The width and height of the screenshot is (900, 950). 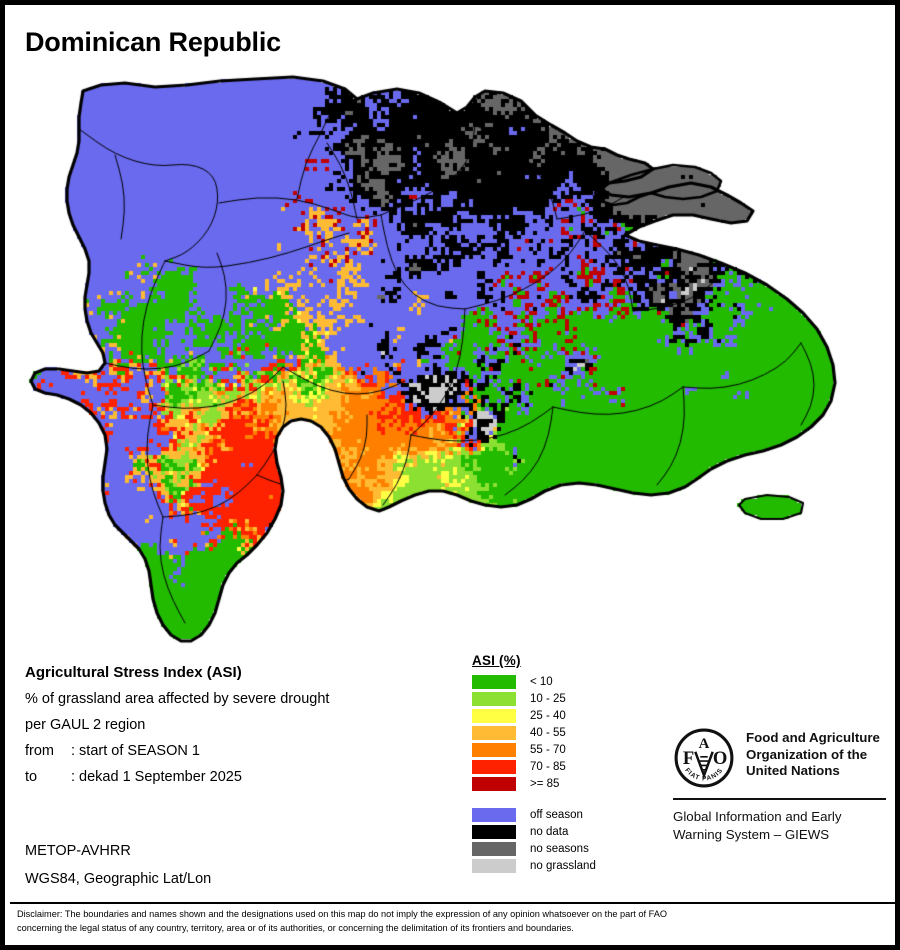 What do you see at coordinates (751, 834) in the screenshot?
I see `giews-line-2: Warning System – GIEWS` at bounding box center [751, 834].